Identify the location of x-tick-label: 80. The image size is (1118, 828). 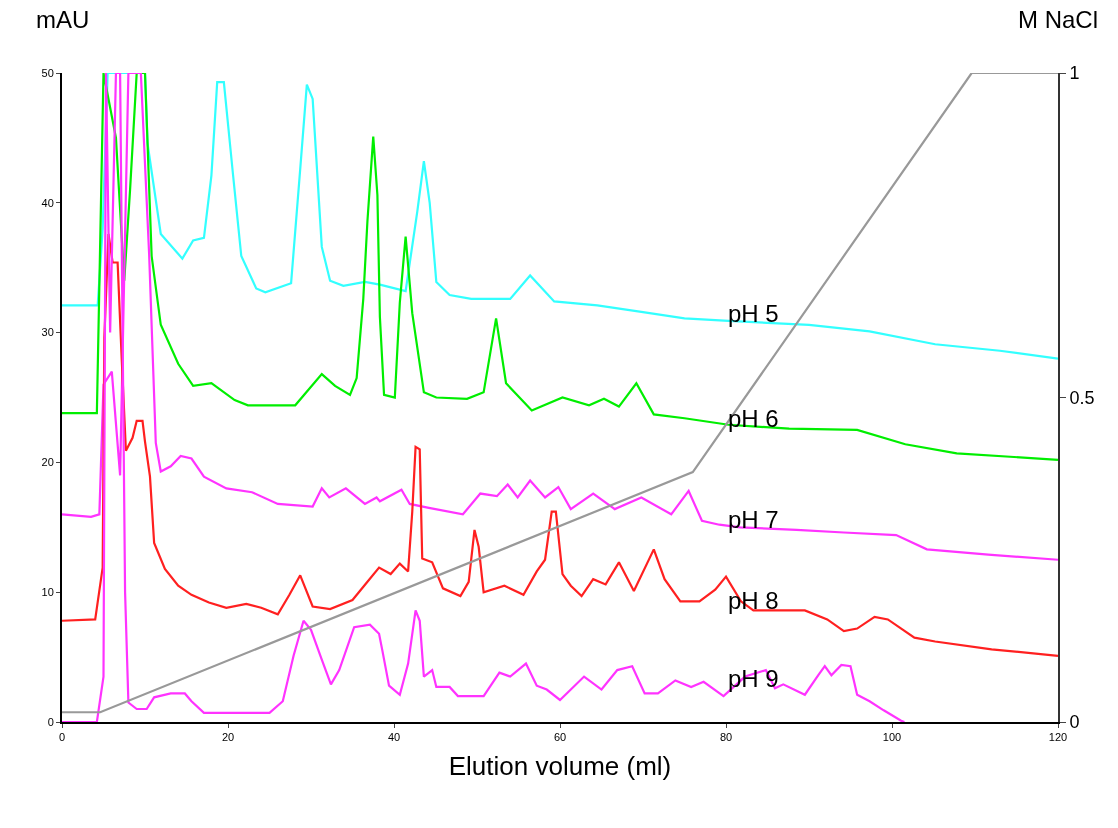
(726, 737).